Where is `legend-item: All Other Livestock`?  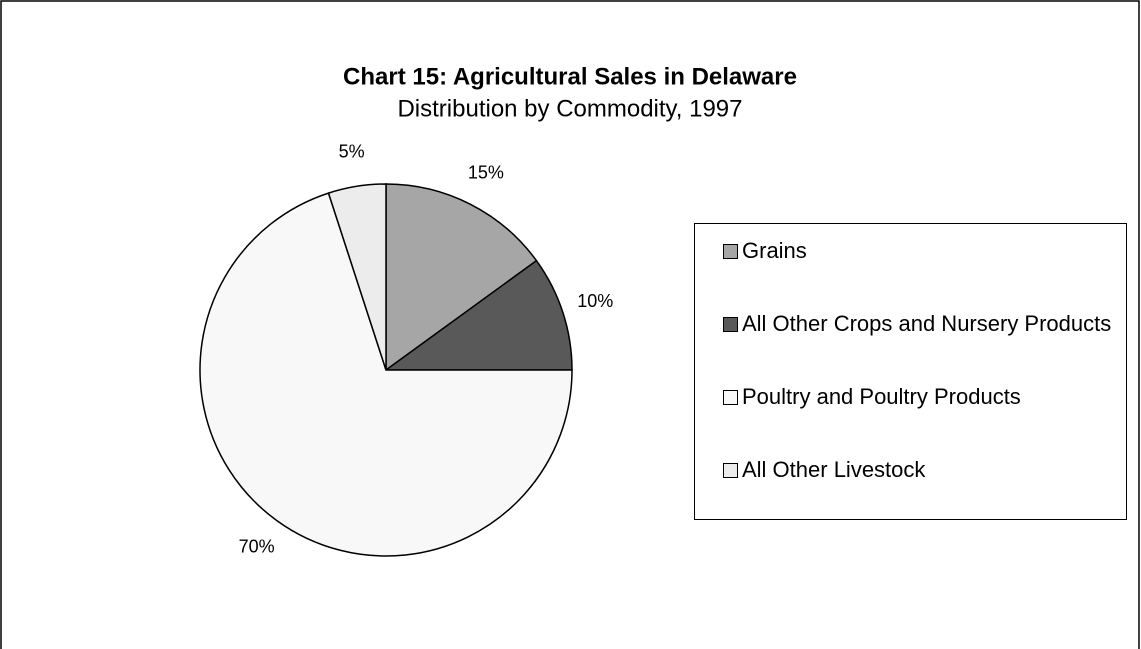
legend-item: All Other Livestock is located at coordinates (920, 470).